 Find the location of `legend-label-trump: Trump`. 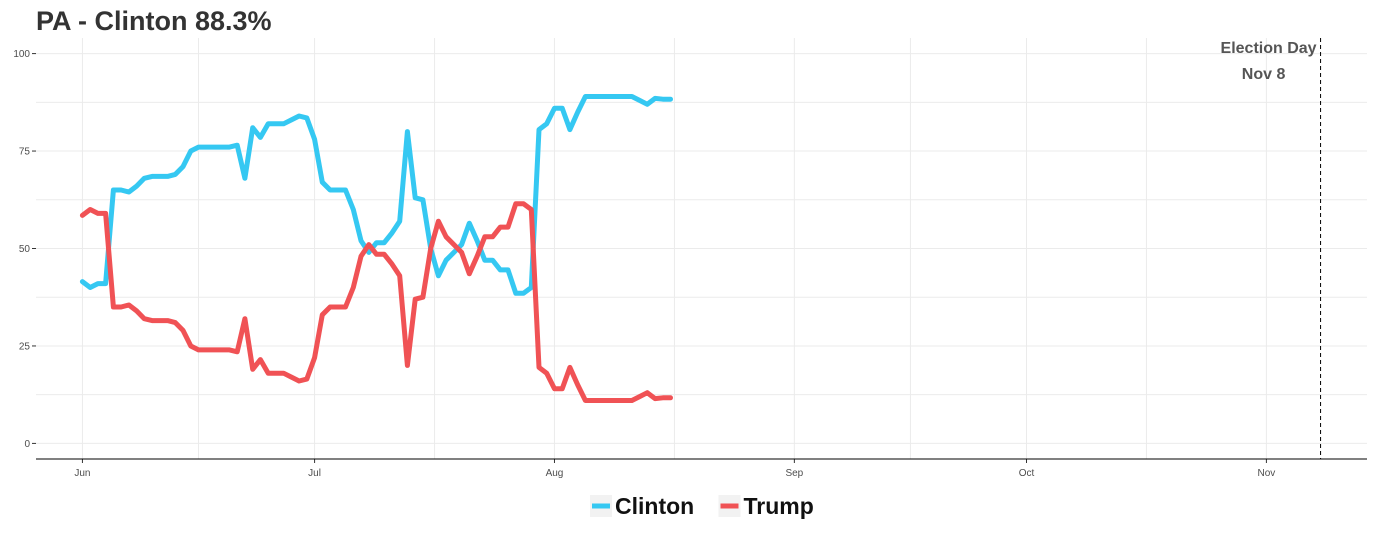

legend-label-trump: Trump is located at coordinates (779, 506).